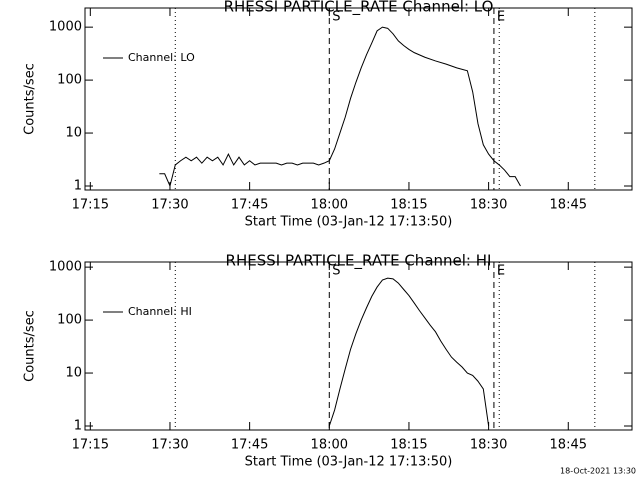 The width and height of the screenshot is (640, 480). I want to click on chart-title: RHESSI PARTICLE_RATE Channel: LO, so click(359, 8).